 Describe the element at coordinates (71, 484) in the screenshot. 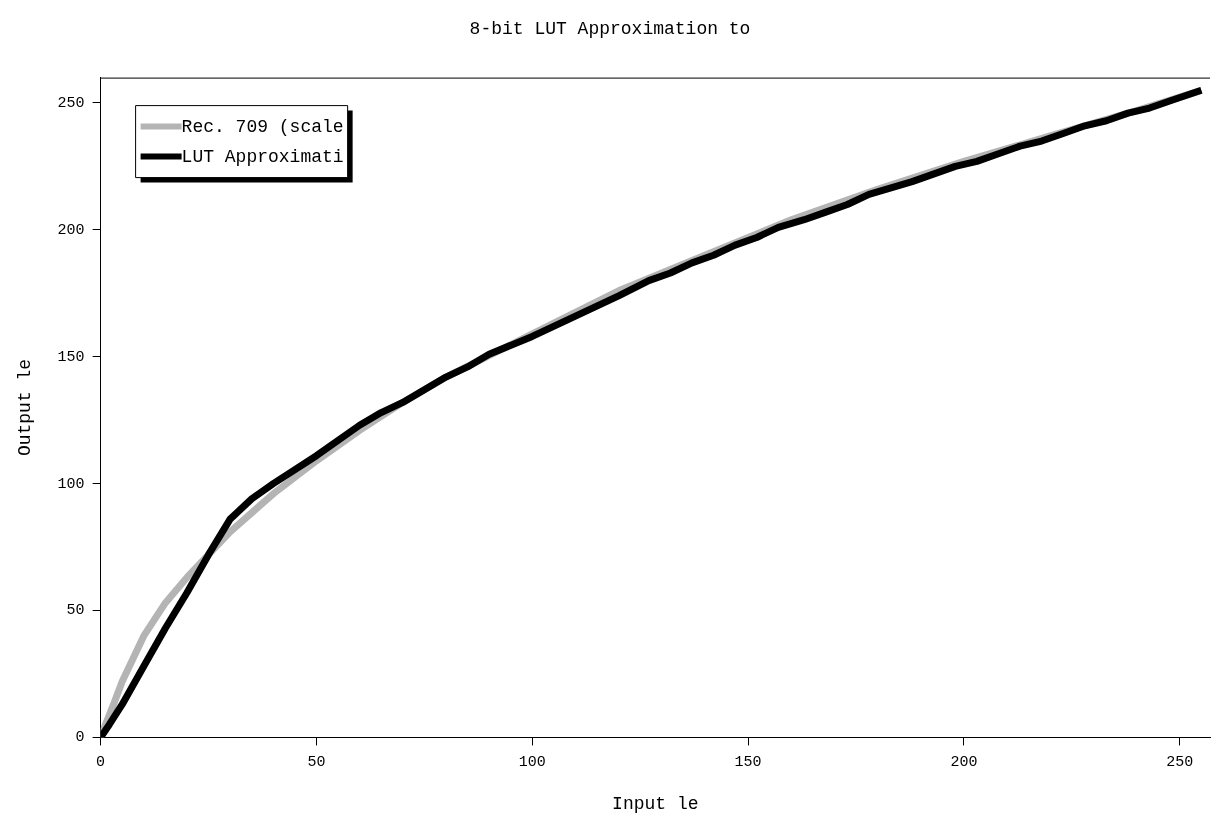

I see `y-tick-label: 100` at that location.